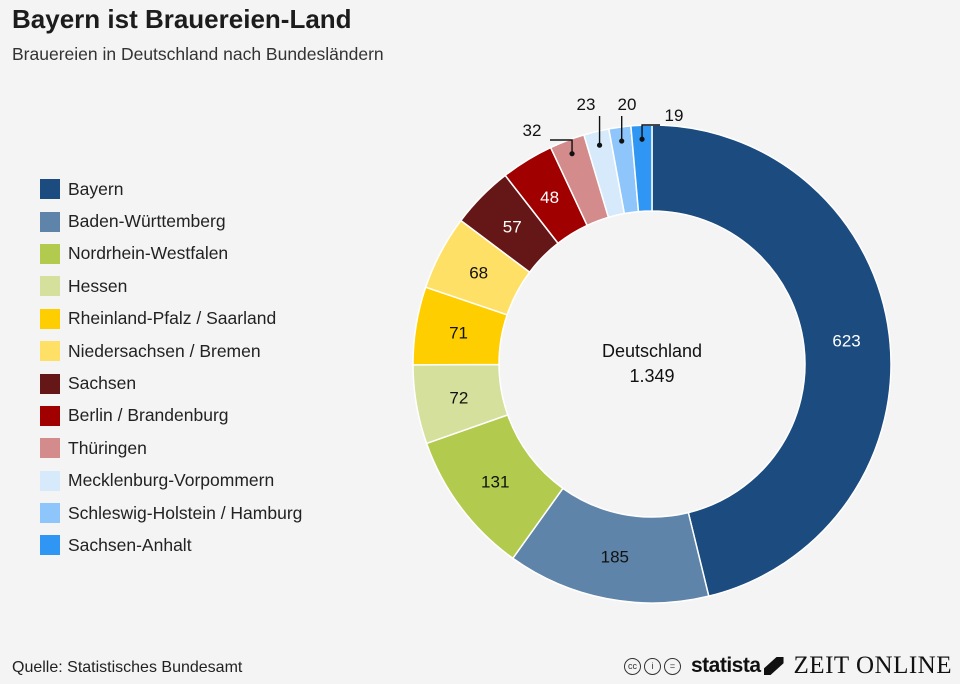 Image resolution: width=960 pixels, height=684 pixels. I want to click on legend-label: Rheinland-Pfalz / Saarland, so click(172, 318).